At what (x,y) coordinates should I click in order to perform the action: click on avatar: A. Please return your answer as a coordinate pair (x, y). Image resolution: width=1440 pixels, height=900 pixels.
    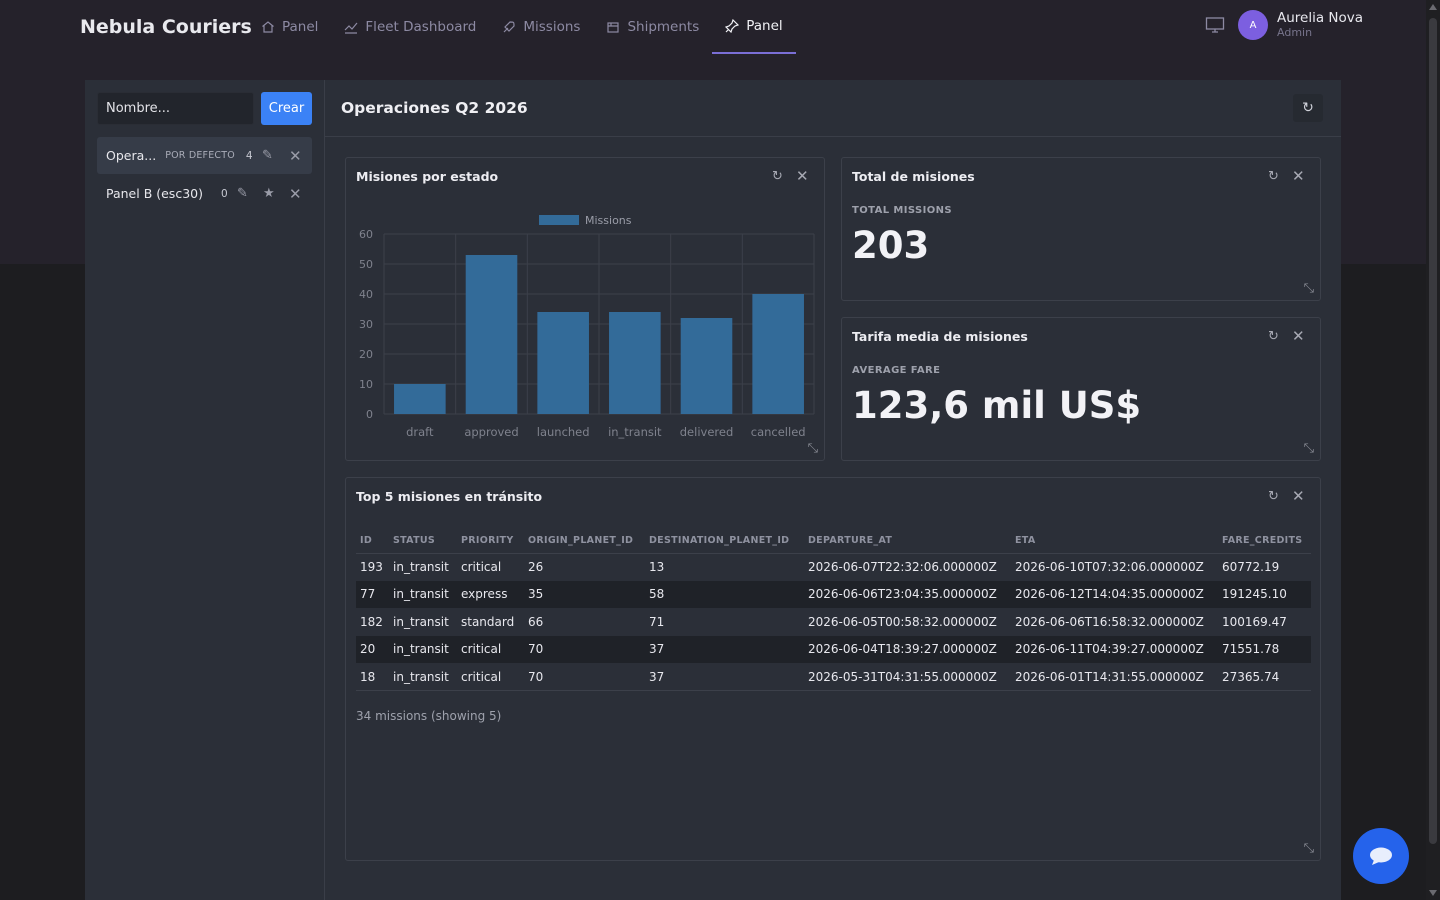
    Looking at the image, I should click on (1253, 25).